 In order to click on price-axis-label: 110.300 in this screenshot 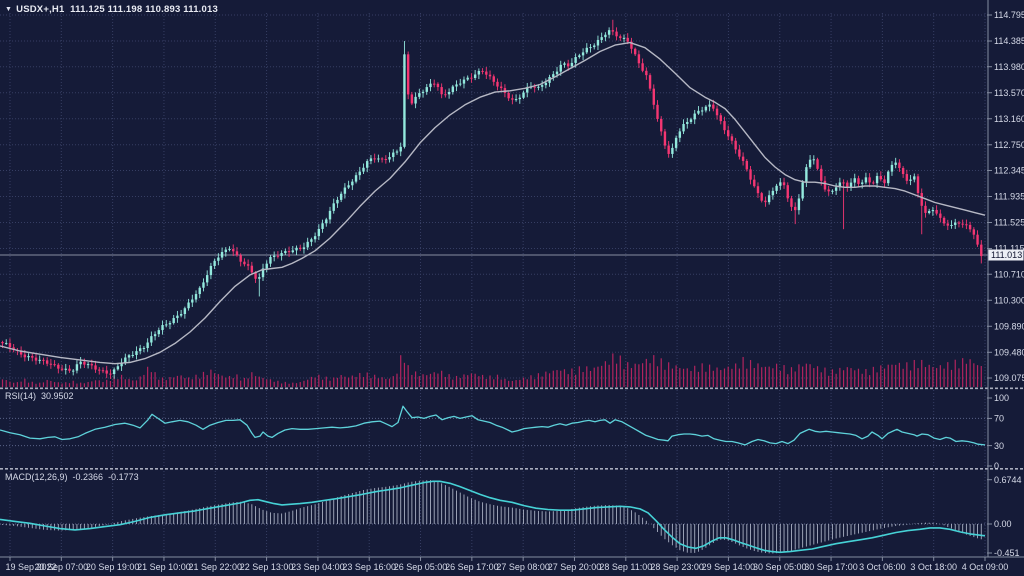, I will do `click(1009, 300)`.